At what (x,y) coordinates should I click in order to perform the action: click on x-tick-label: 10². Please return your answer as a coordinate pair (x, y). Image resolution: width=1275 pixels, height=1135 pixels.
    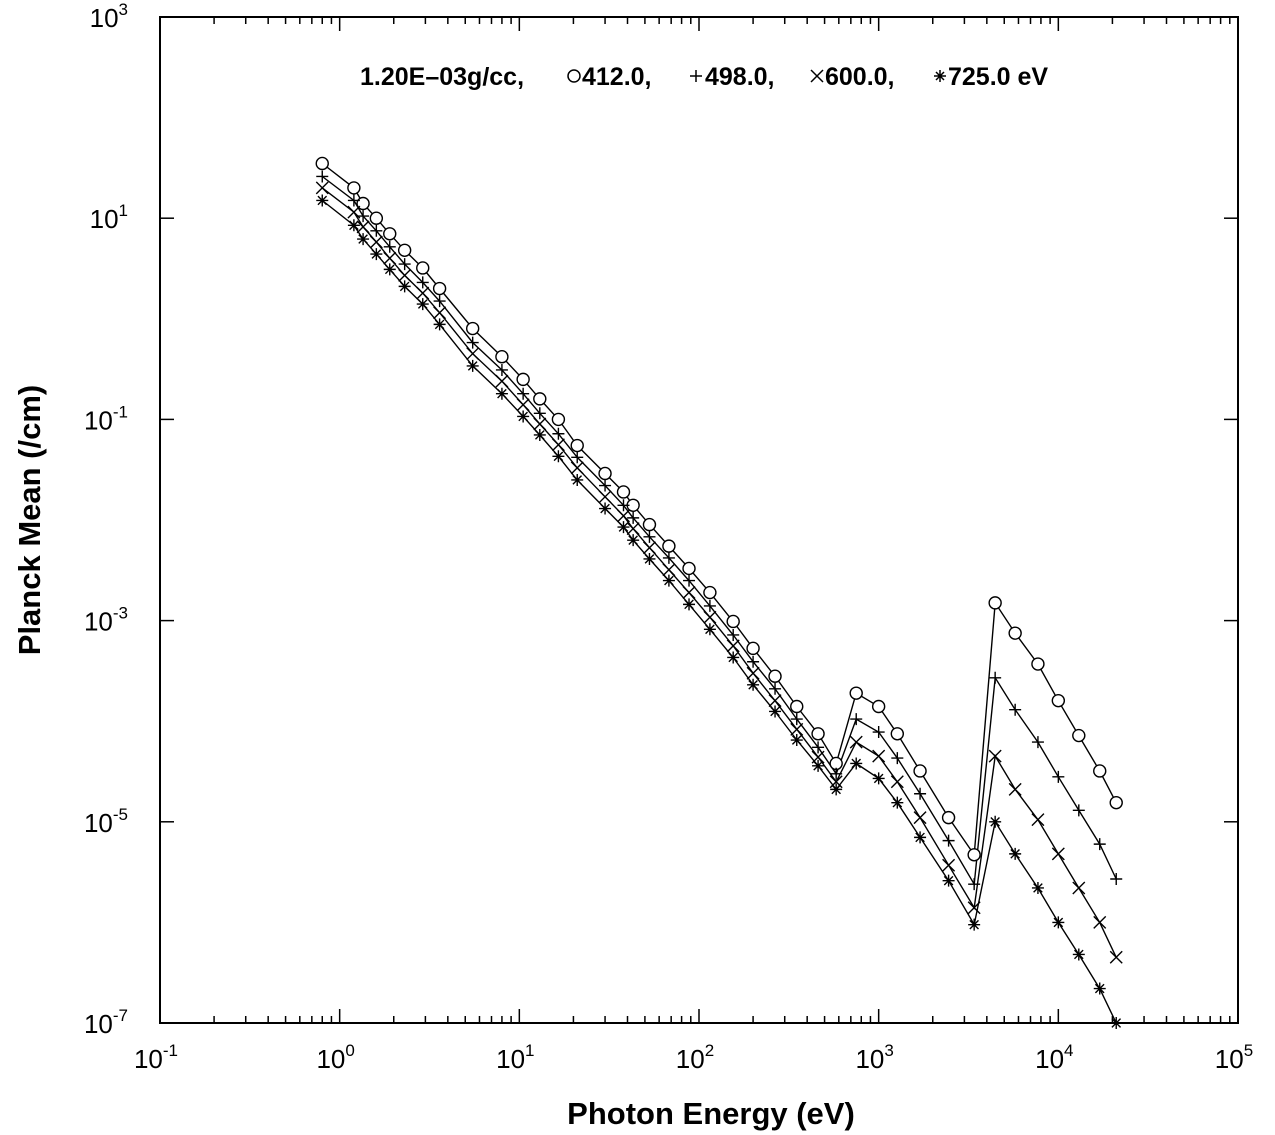
    Looking at the image, I should click on (695, 1057).